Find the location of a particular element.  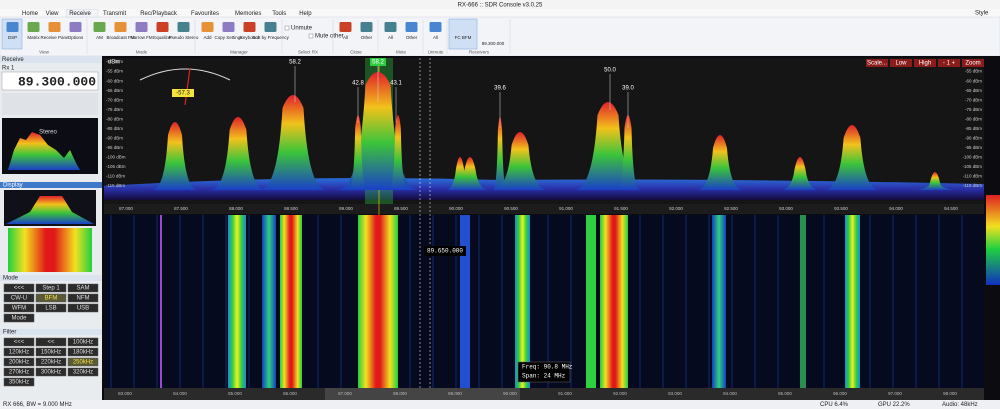

button-label: Options is located at coordinates (76, 37).